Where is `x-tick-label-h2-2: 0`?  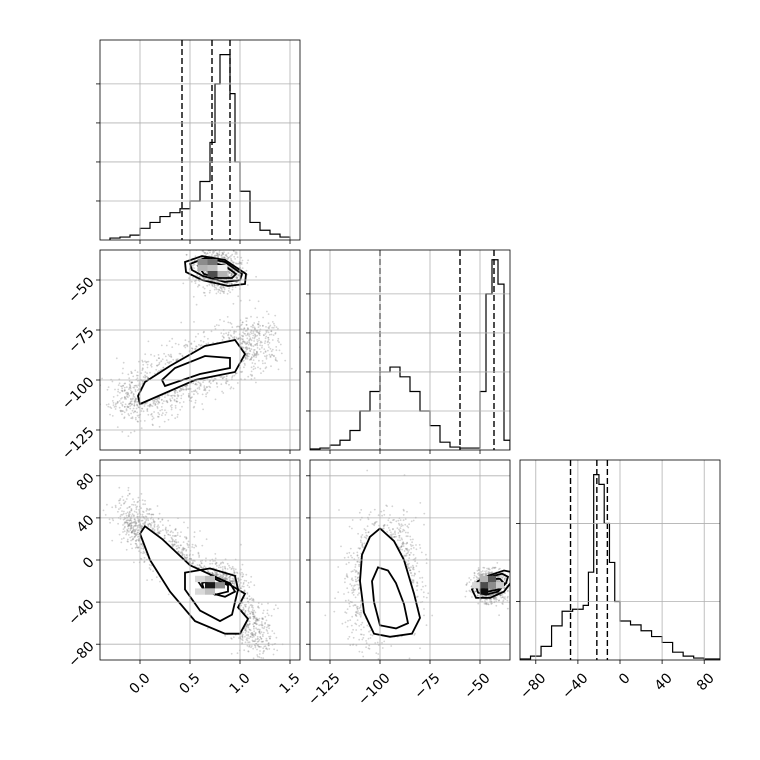
x-tick-label-h2-2: 0 is located at coordinates (625, 679).